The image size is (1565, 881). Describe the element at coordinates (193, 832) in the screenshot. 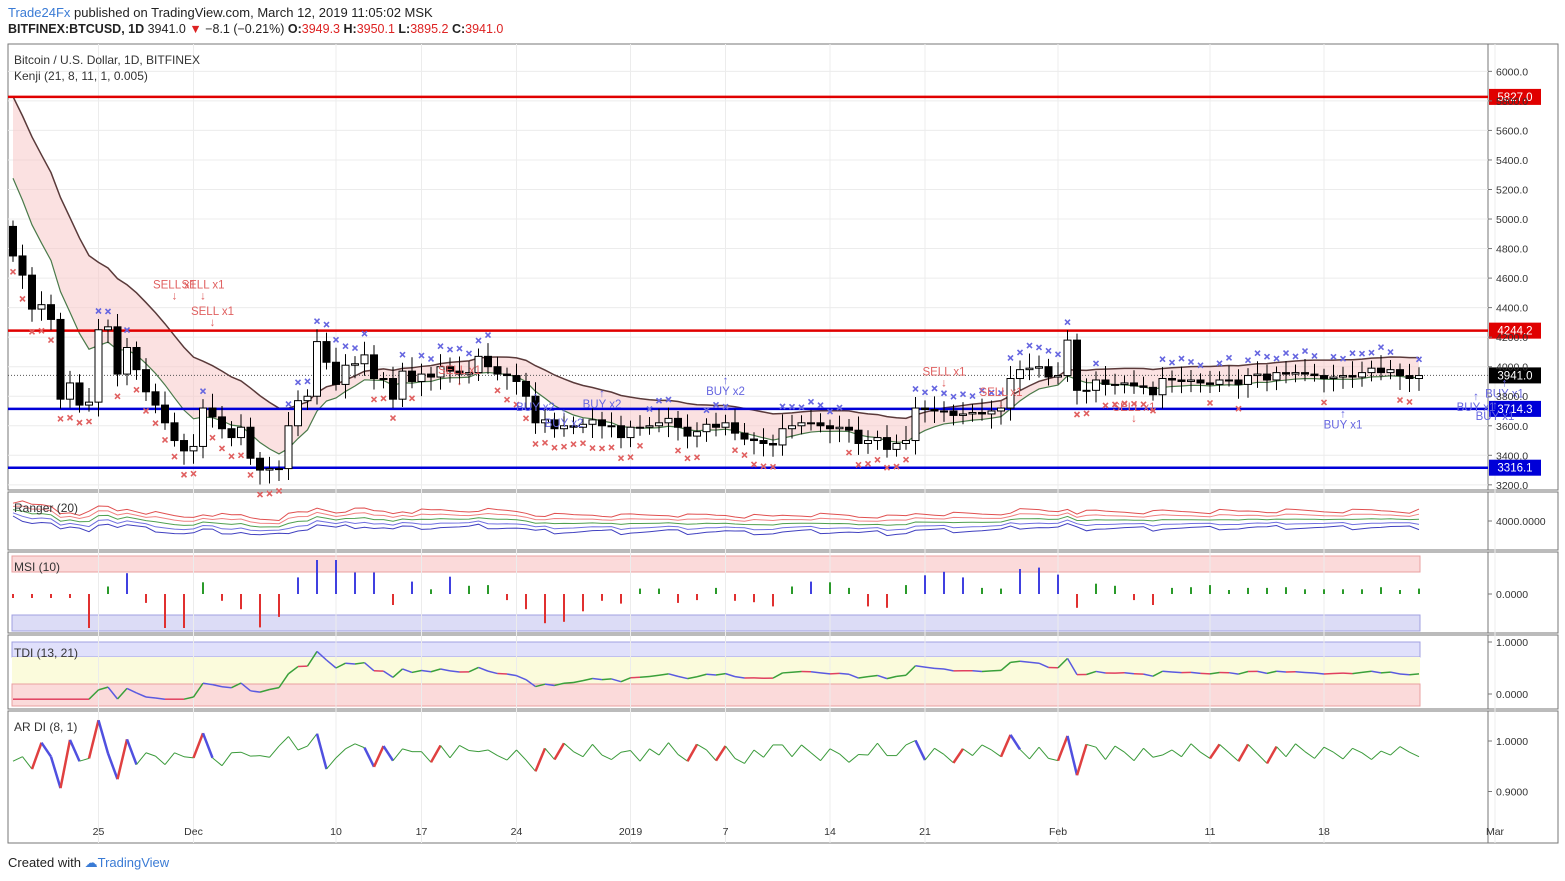

I see `x-tick-label: Dec` at that location.